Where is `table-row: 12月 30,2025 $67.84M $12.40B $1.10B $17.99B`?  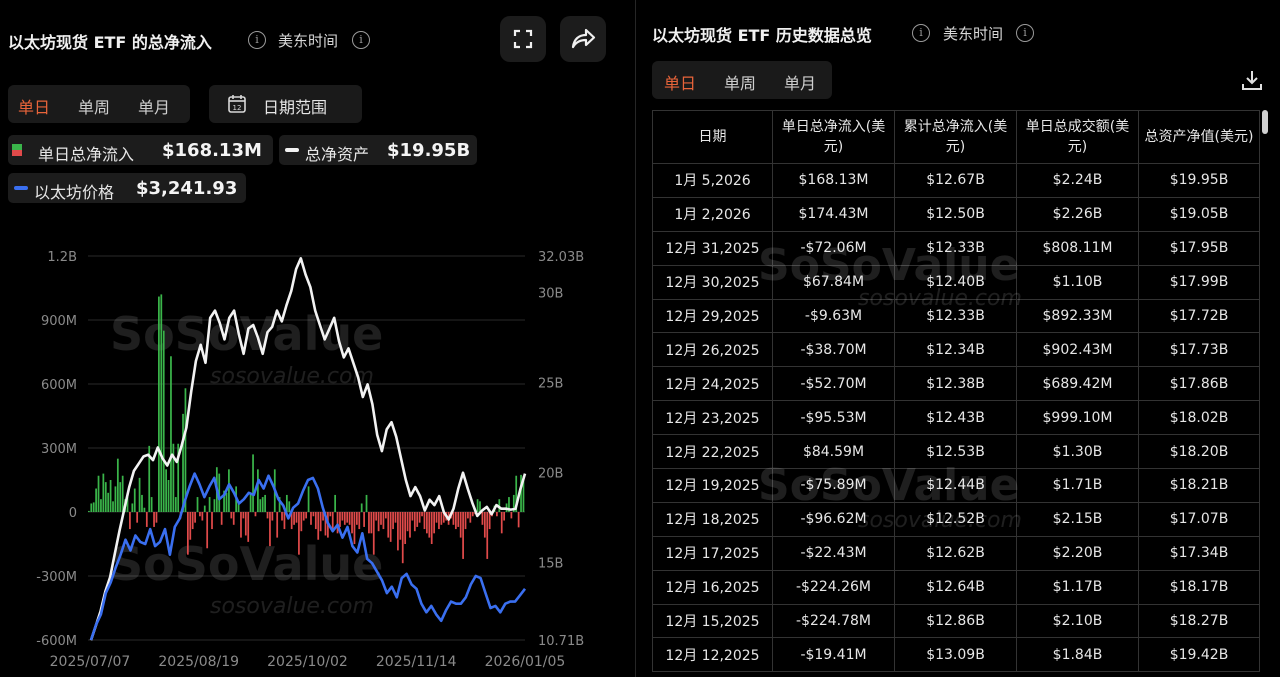 table-row: 12月 30,2025 $67.84M $12.40B $1.10B $17.99B is located at coordinates (956, 282).